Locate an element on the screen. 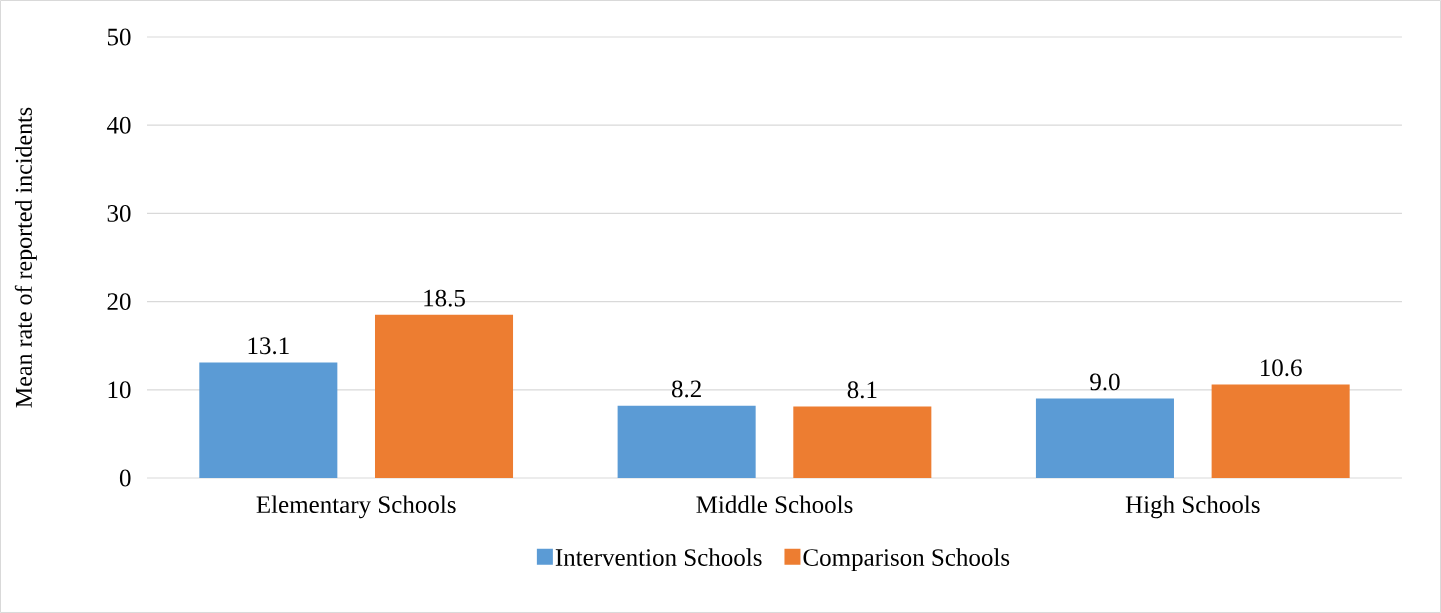 The image size is (1441, 613). y-tick-label: 0 is located at coordinates (125, 478).